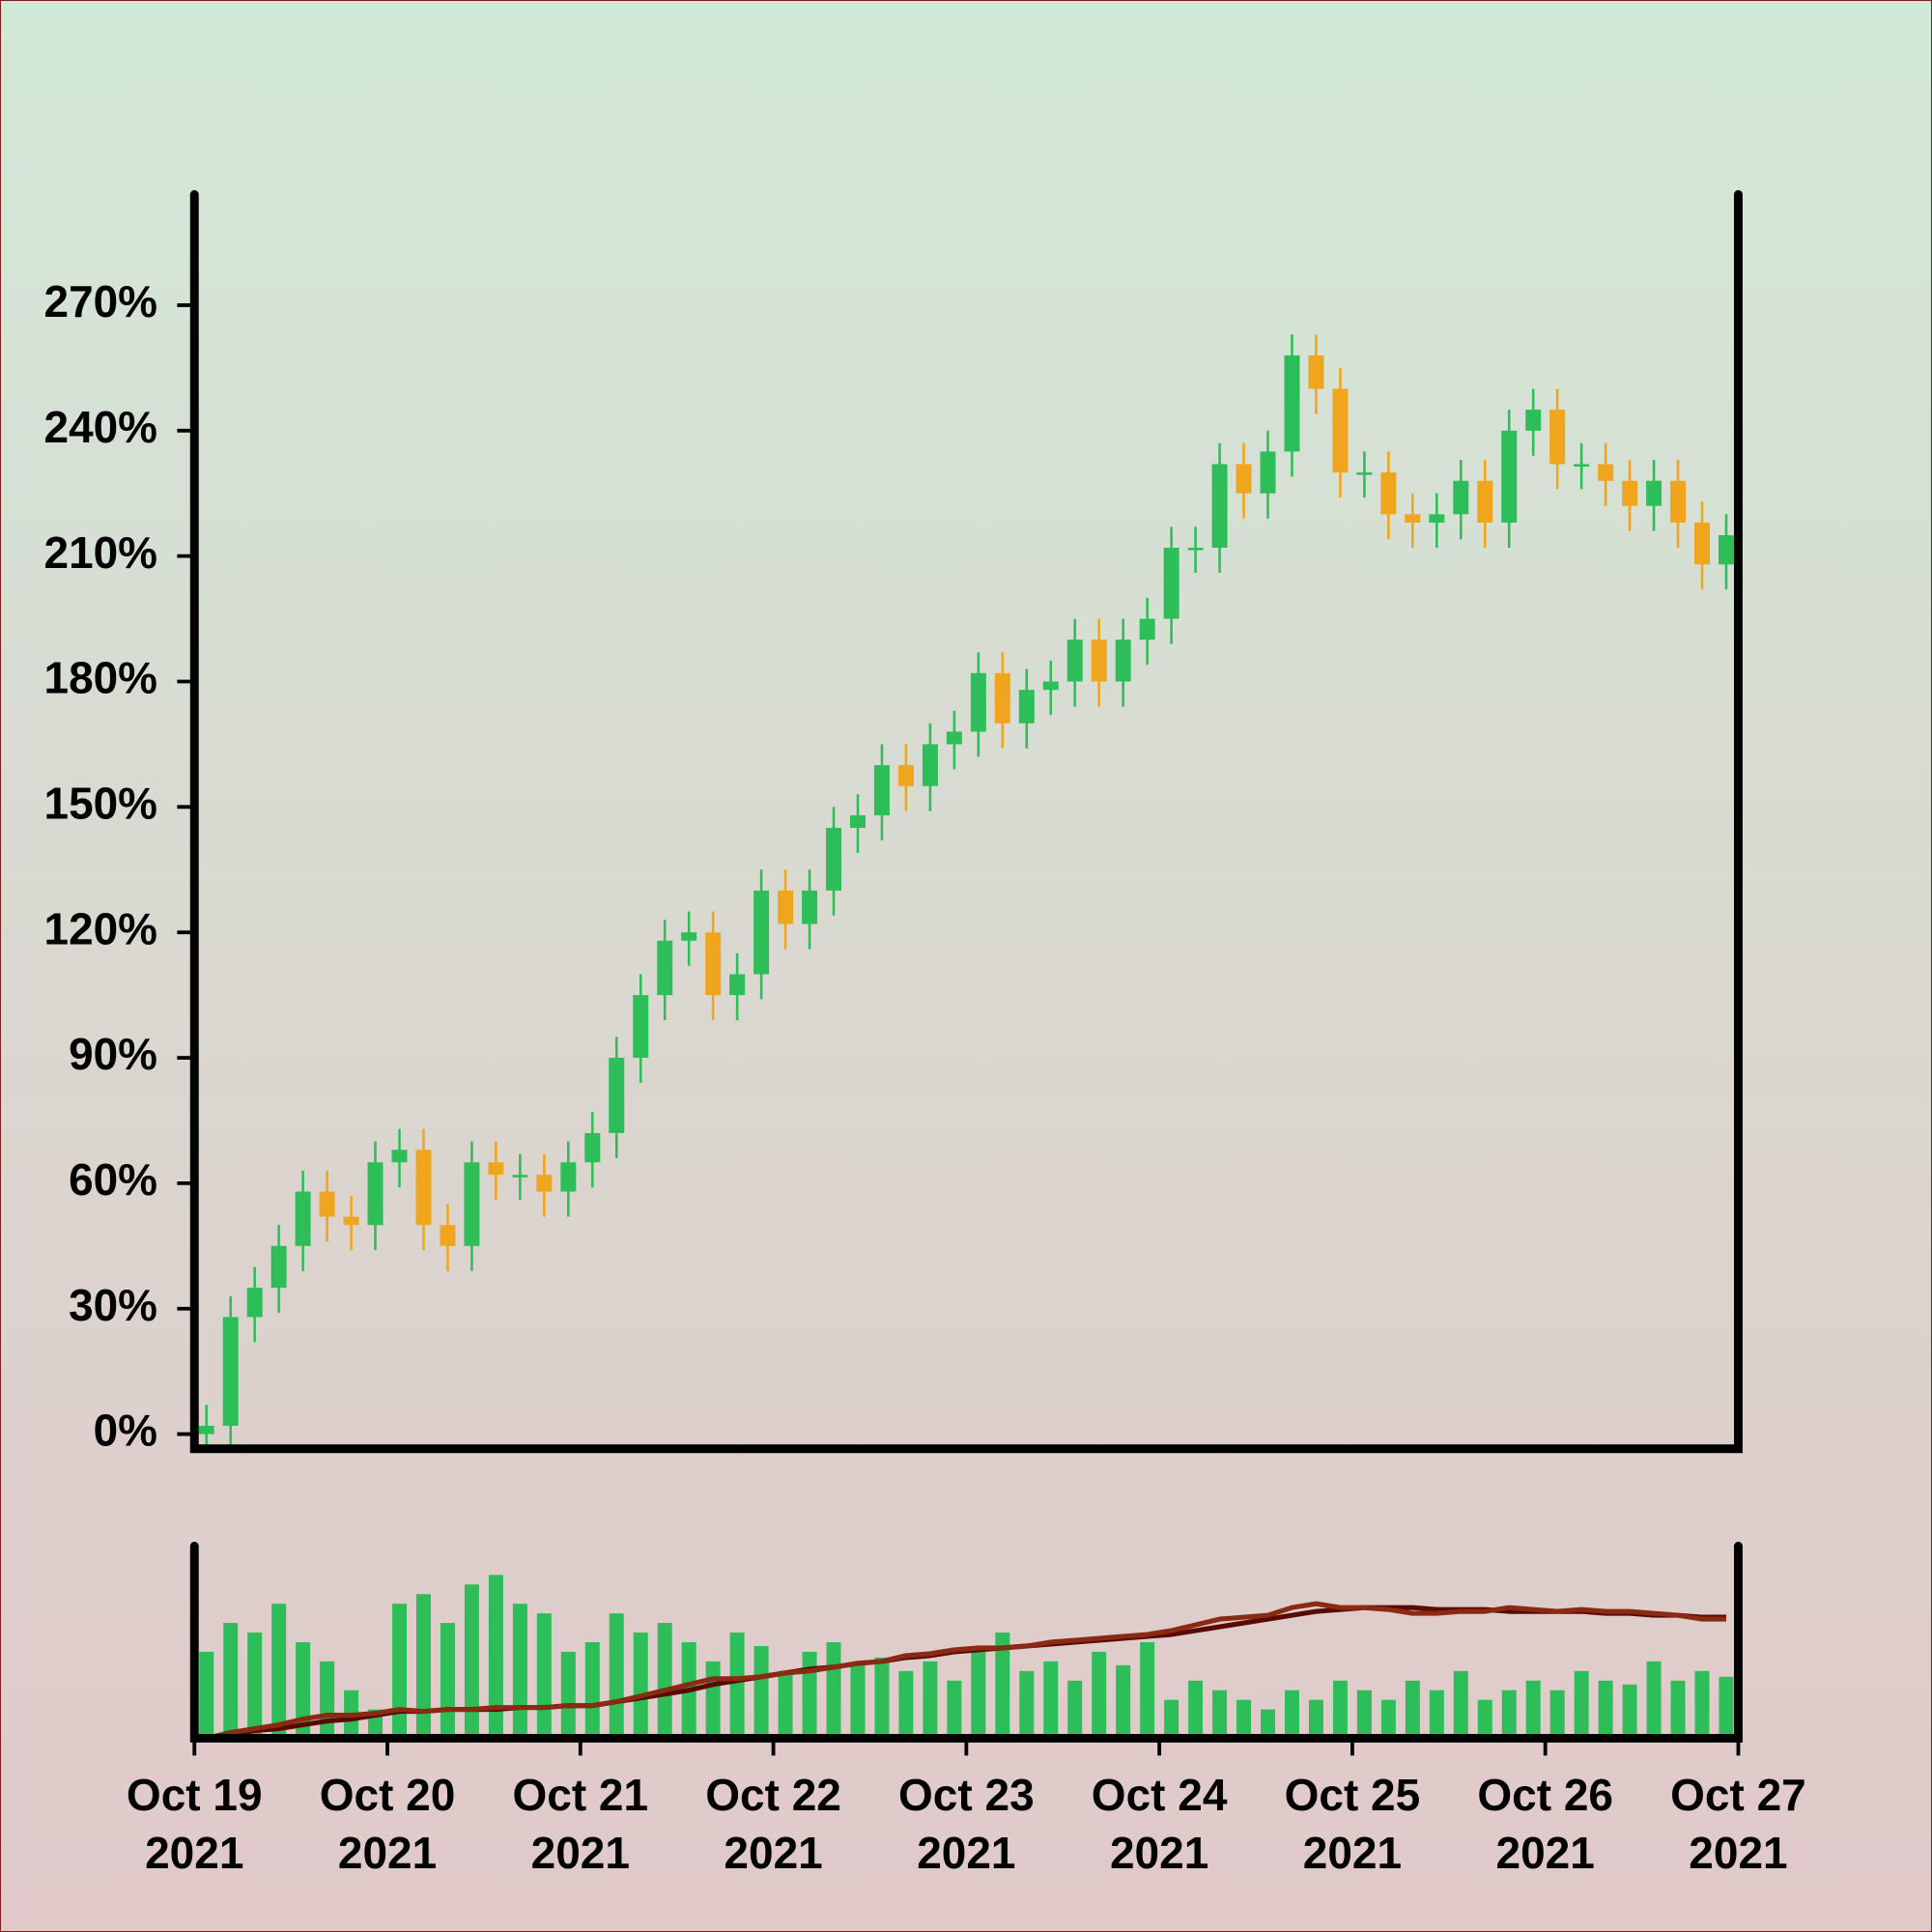 The width and height of the screenshot is (1932, 1932). Describe the element at coordinates (100, 427) in the screenshot. I see `y-tick-label: 240%` at that location.